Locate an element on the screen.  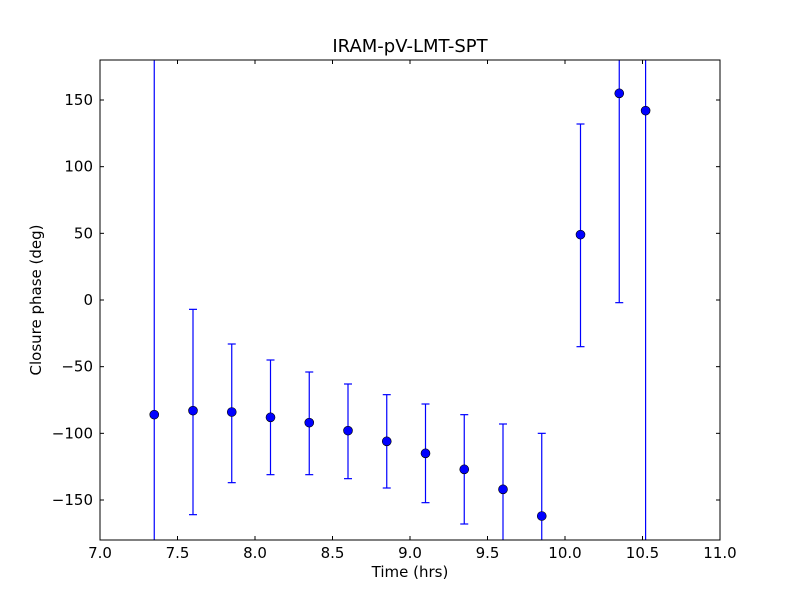
y-tick-label: −50 is located at coordinates (77, 367).